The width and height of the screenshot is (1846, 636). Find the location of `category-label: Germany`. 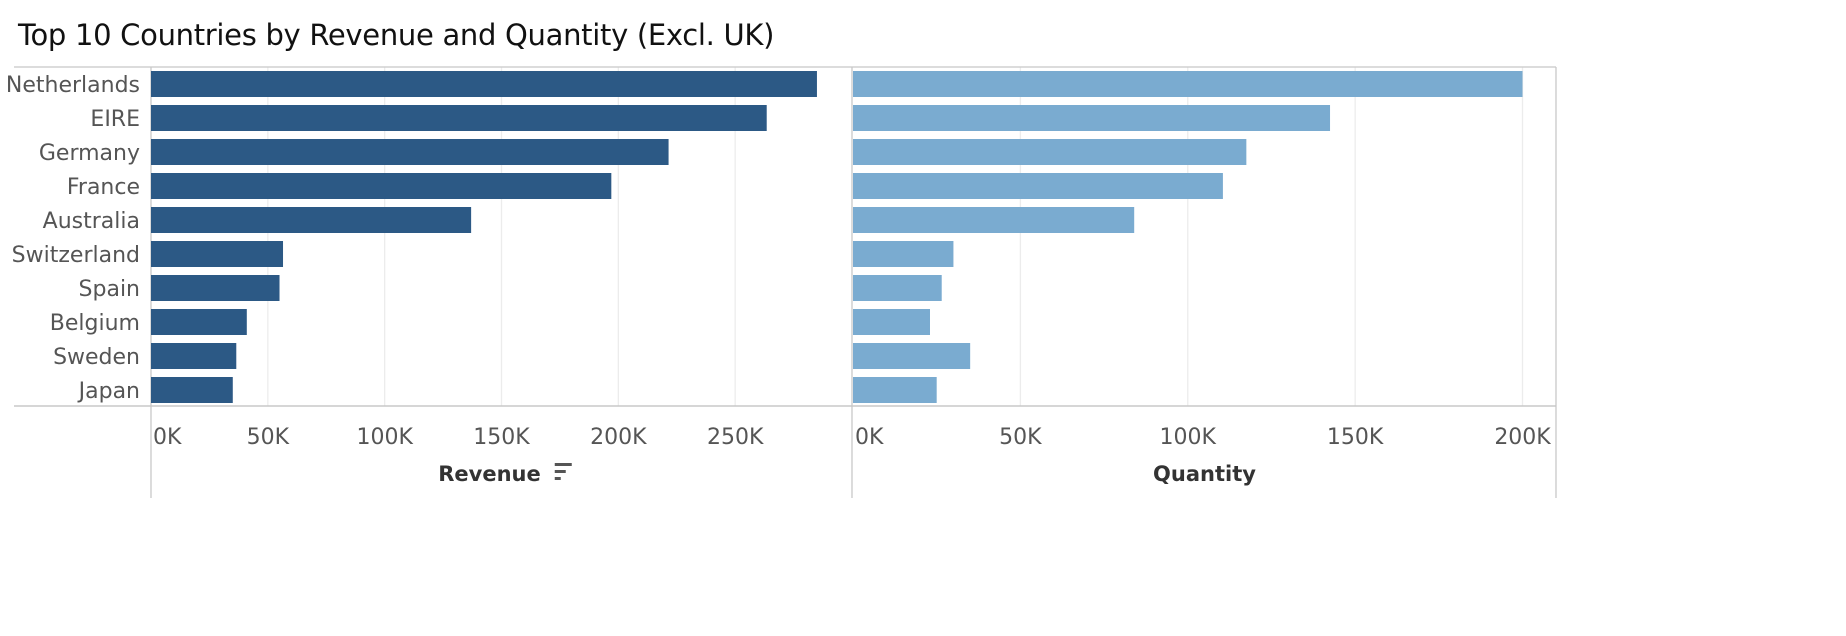

category-label: Germany is located at coordinates (89, 153).